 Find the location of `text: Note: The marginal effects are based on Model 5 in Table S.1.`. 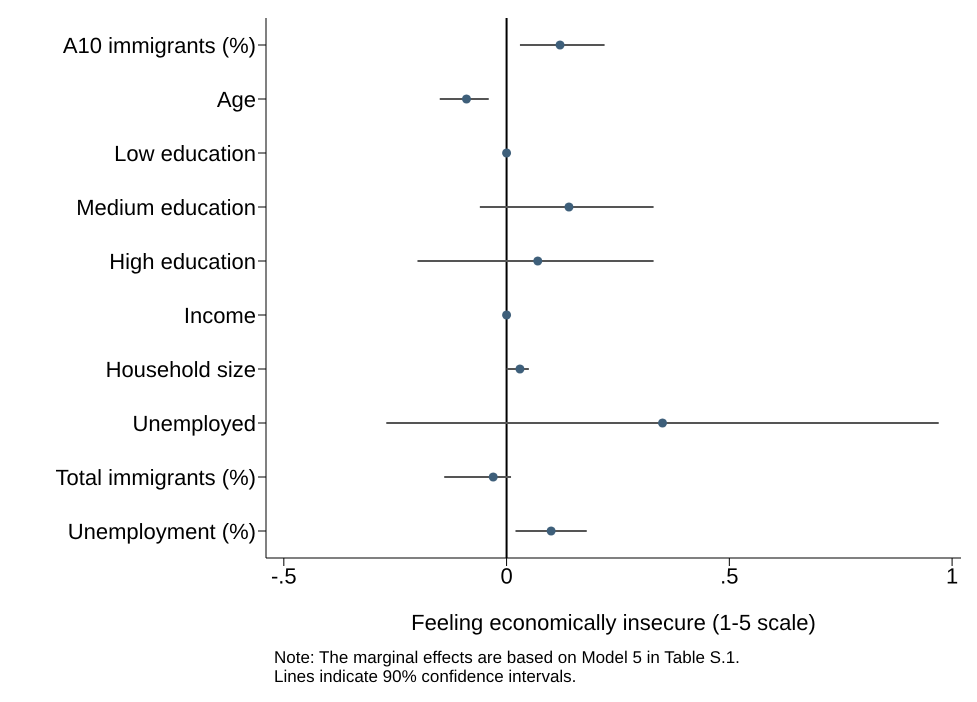

text: Note: The marginal effects are based on Model 5 in Table S.1. is located at coordinates (507, 657).